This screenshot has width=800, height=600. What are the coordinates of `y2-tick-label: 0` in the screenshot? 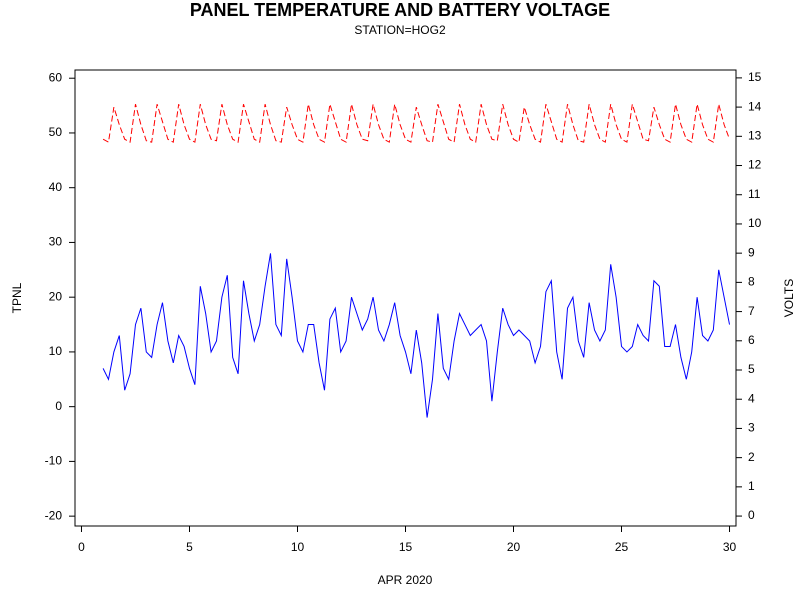 It's located at (751, 515).